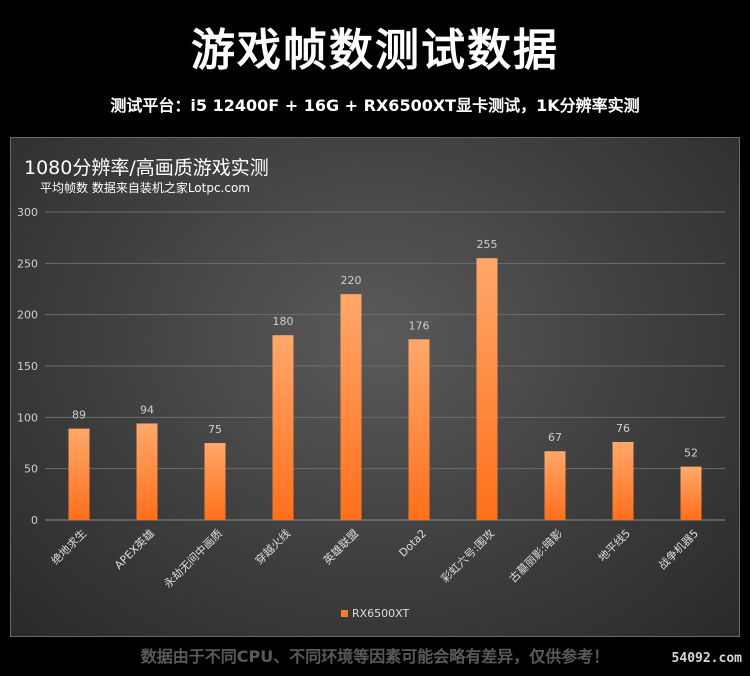 The image size is (750, 676). I want to click on y-tick-label: 0, so click(34, 520).